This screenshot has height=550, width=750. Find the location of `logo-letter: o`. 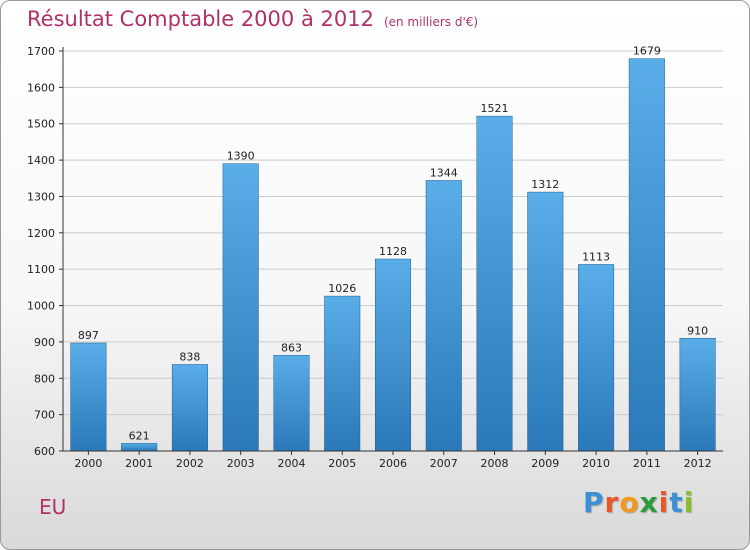

logo-letter: o is located at coordinates (629, 502).